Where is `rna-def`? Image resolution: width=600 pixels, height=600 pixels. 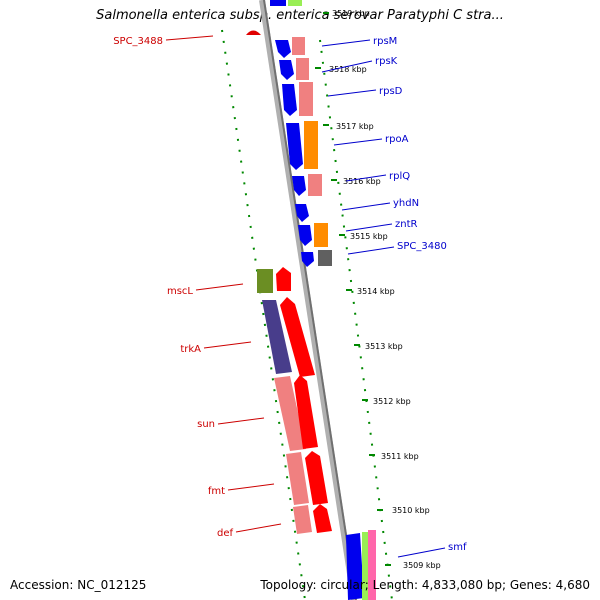 rna-def is located at coordinates (322, 518).